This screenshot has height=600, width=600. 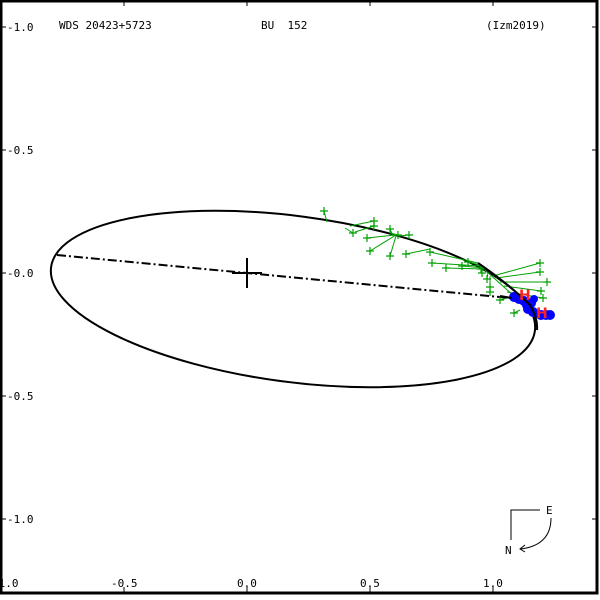 I want to click on right-ticks, so click(x=594, y=273).